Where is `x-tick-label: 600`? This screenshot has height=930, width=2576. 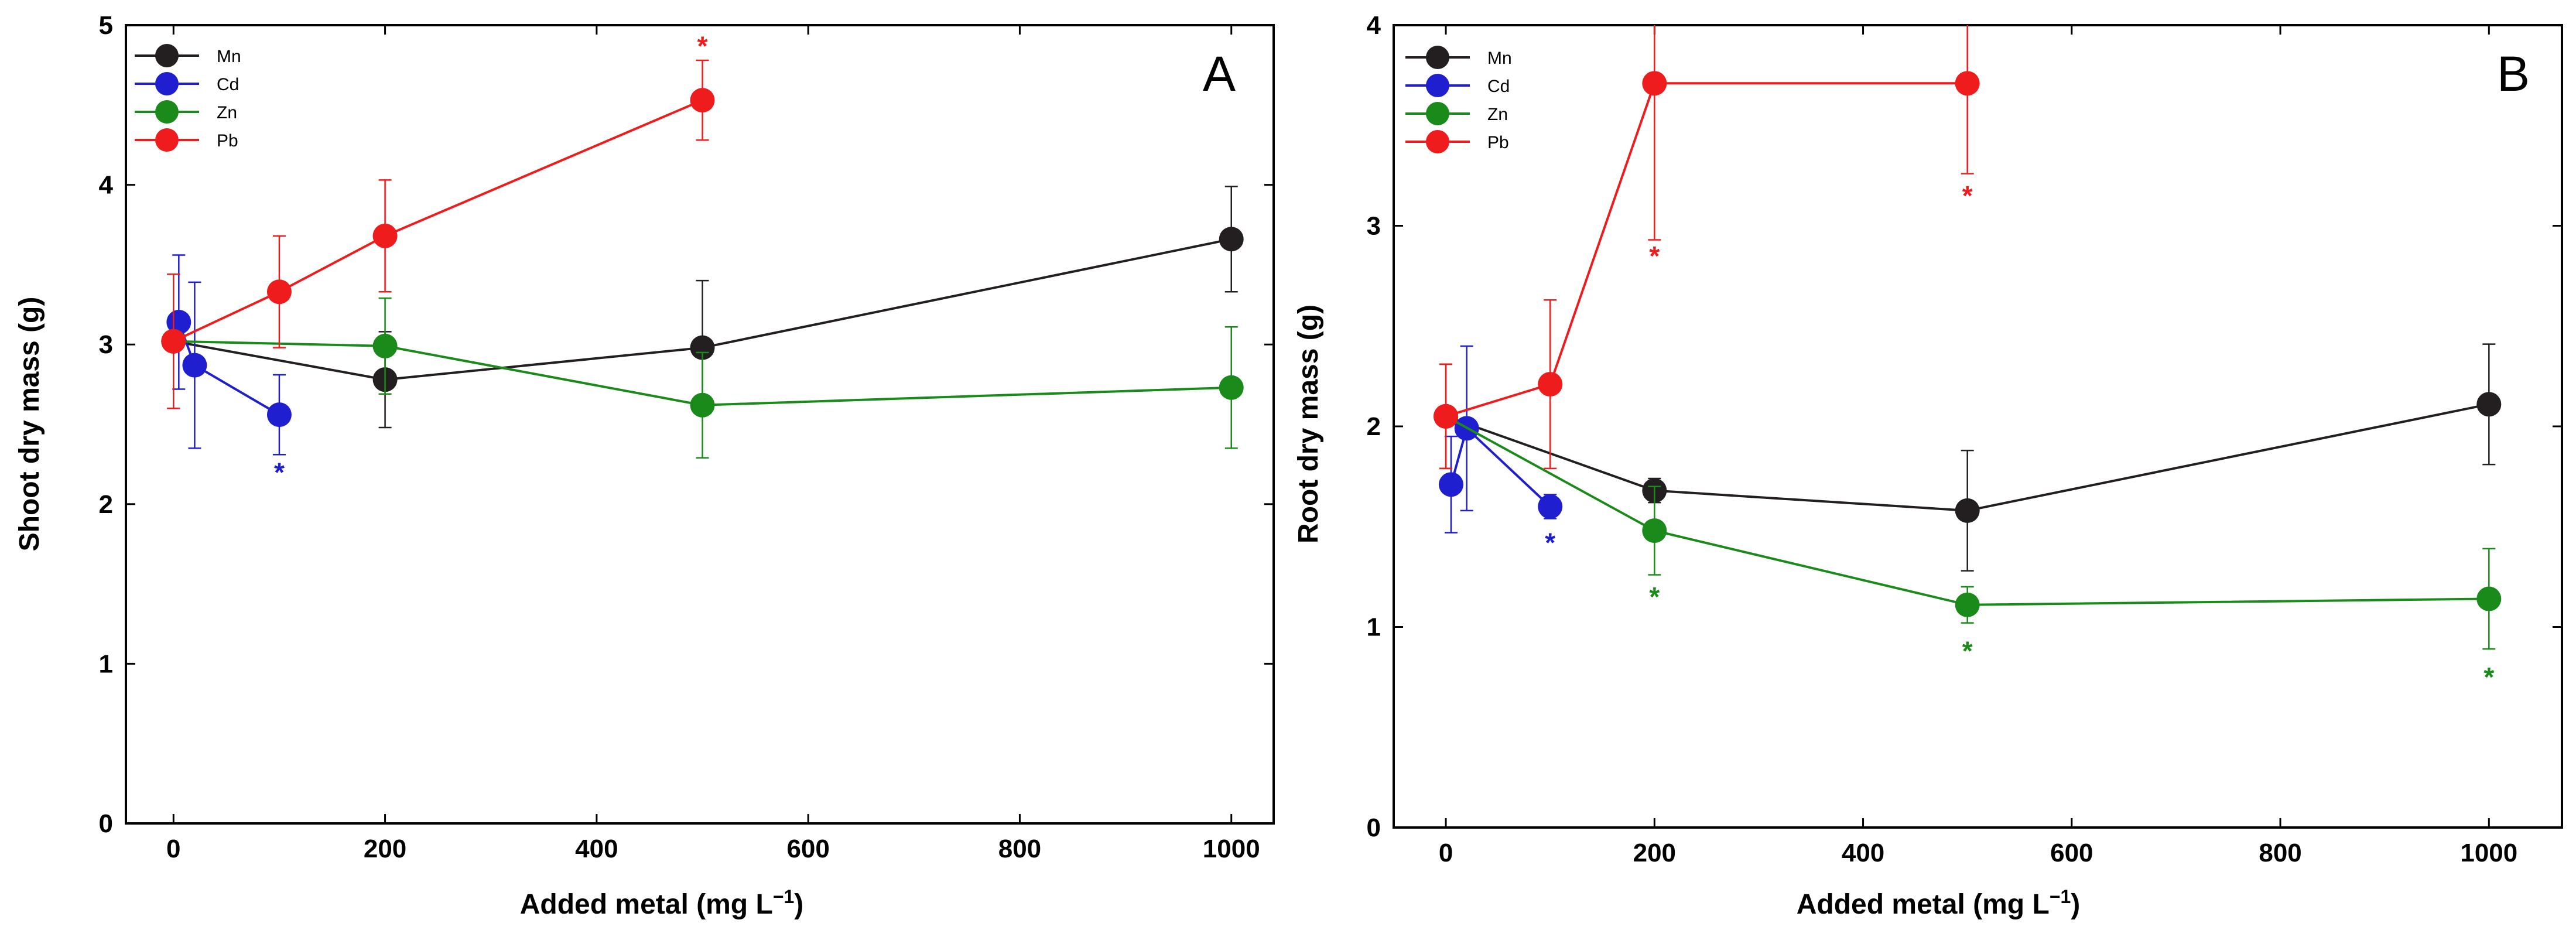 x-tick-label: 600 is located at coordinates (2071, 853).